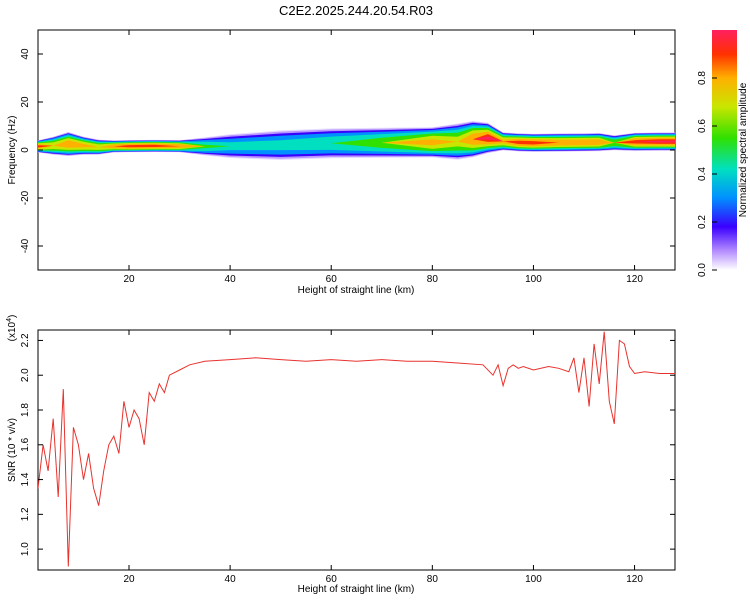 The width and height of the screenshot is (750, 600). Describe the element at coordinates (743, 149) in the screenshot. I see `colorbar-label: Normalized spectral amplitude` at that location.